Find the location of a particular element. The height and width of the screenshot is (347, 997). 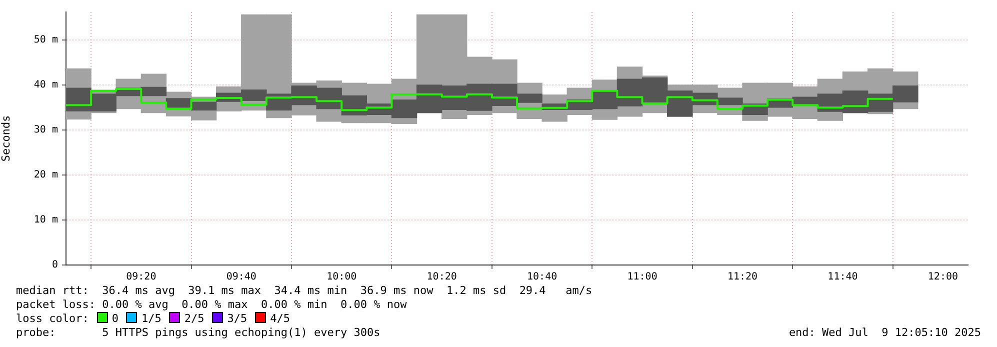

x-tick-label: 12:00 is located at coordinates (943, 277).